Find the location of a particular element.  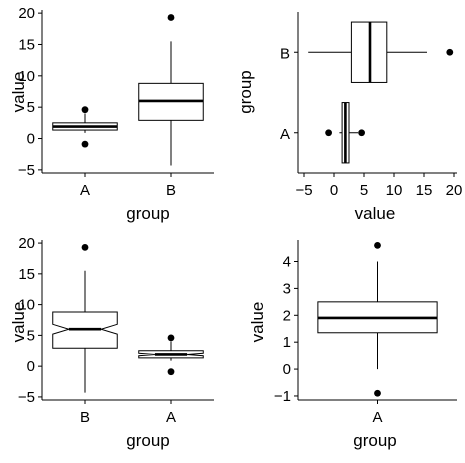

x-tick-label: −5 is located at coordinates (303, 190).